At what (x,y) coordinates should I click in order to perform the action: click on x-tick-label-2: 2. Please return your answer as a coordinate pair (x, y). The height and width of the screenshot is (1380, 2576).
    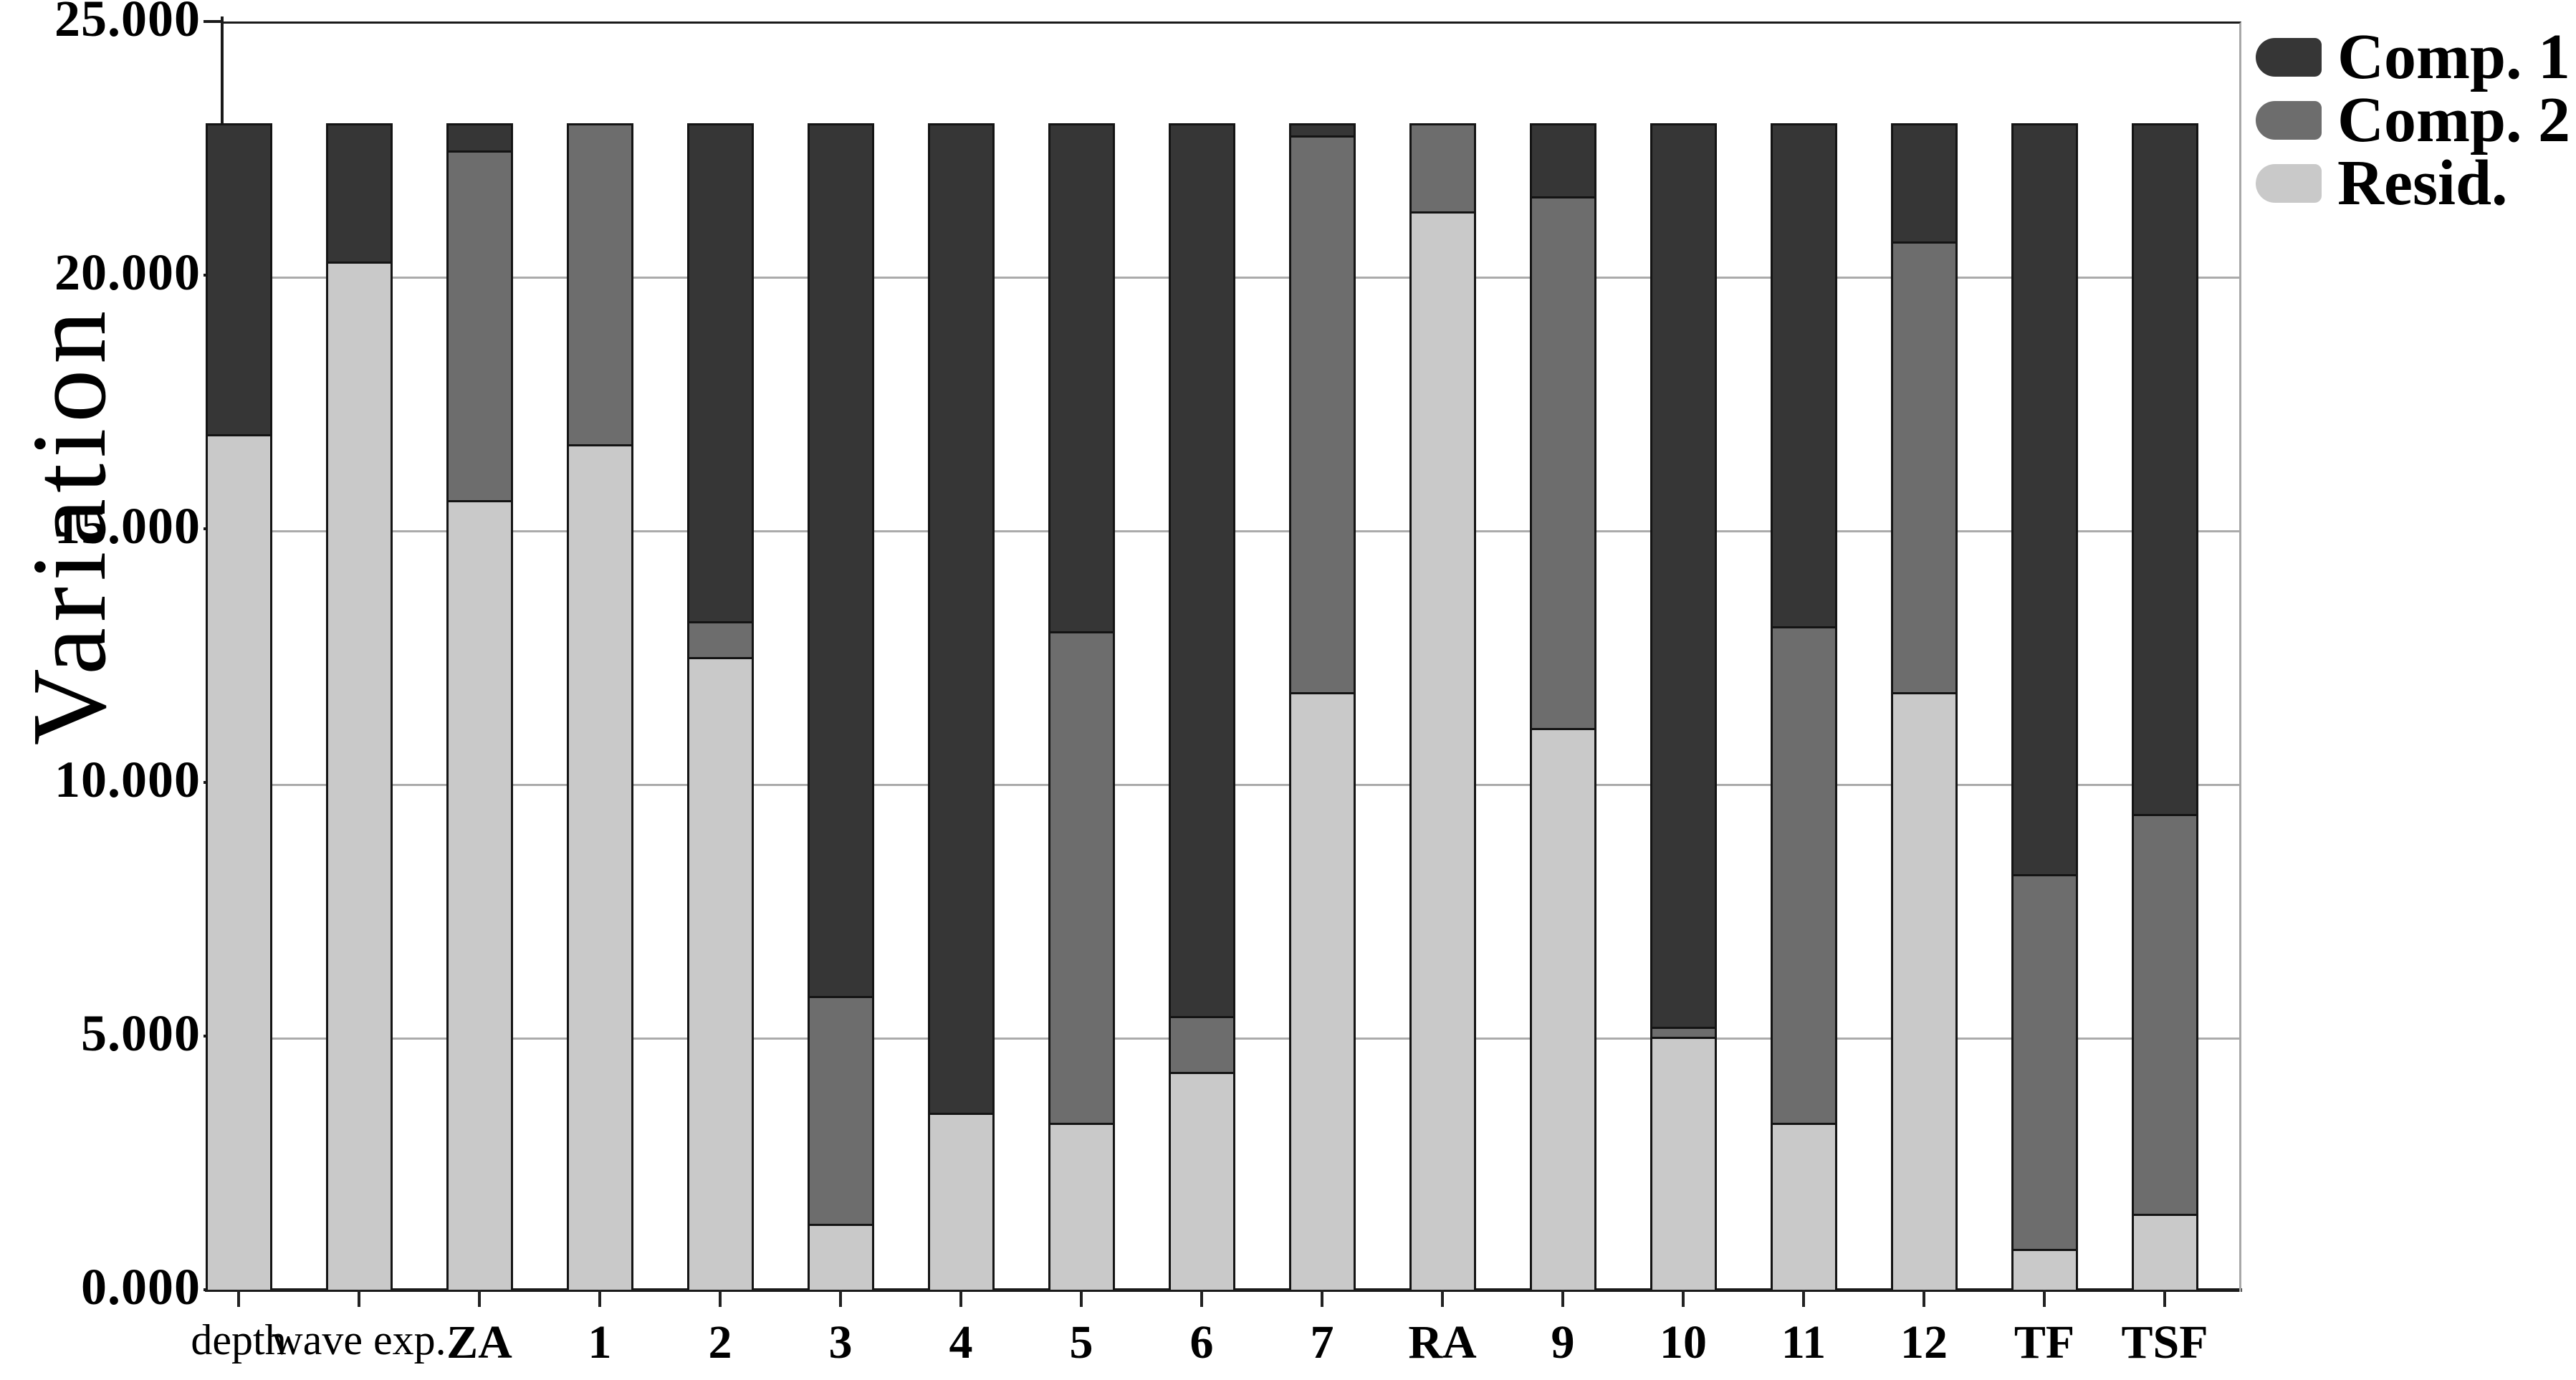
    Looking at the image, I should click on (720, 1342).